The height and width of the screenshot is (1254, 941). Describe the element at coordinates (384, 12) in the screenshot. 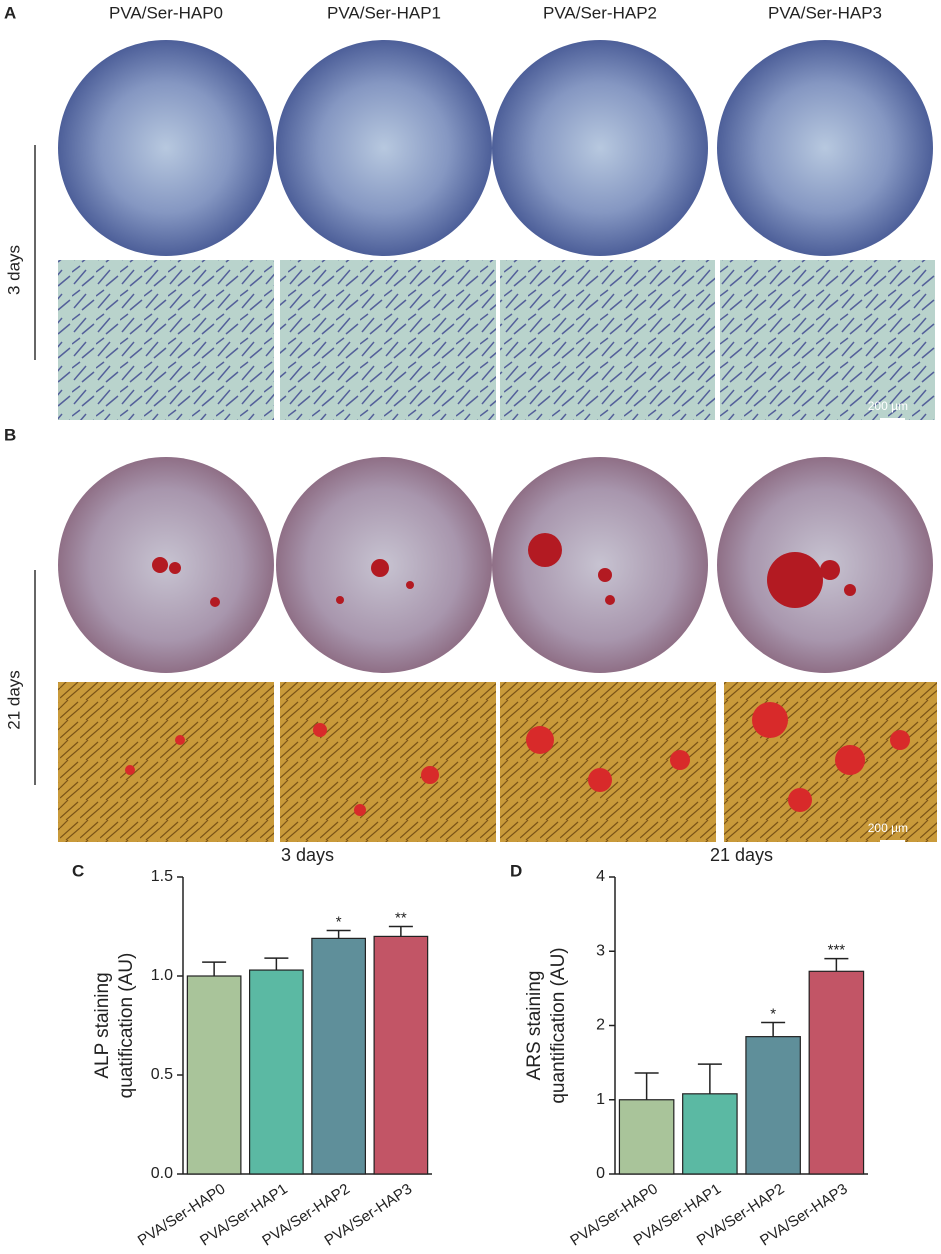

I see `column-header: PVA/Ser-HAP1` at that location.